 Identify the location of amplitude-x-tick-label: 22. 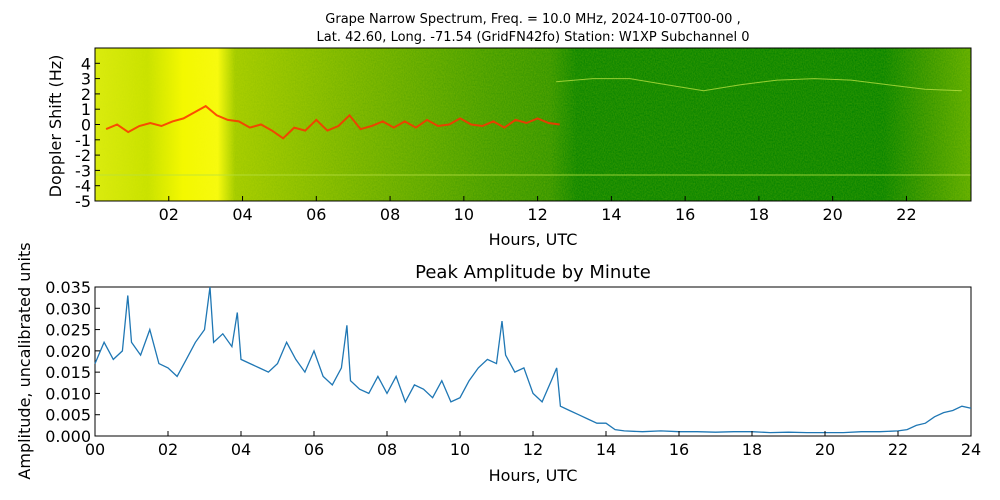
(898, 449).